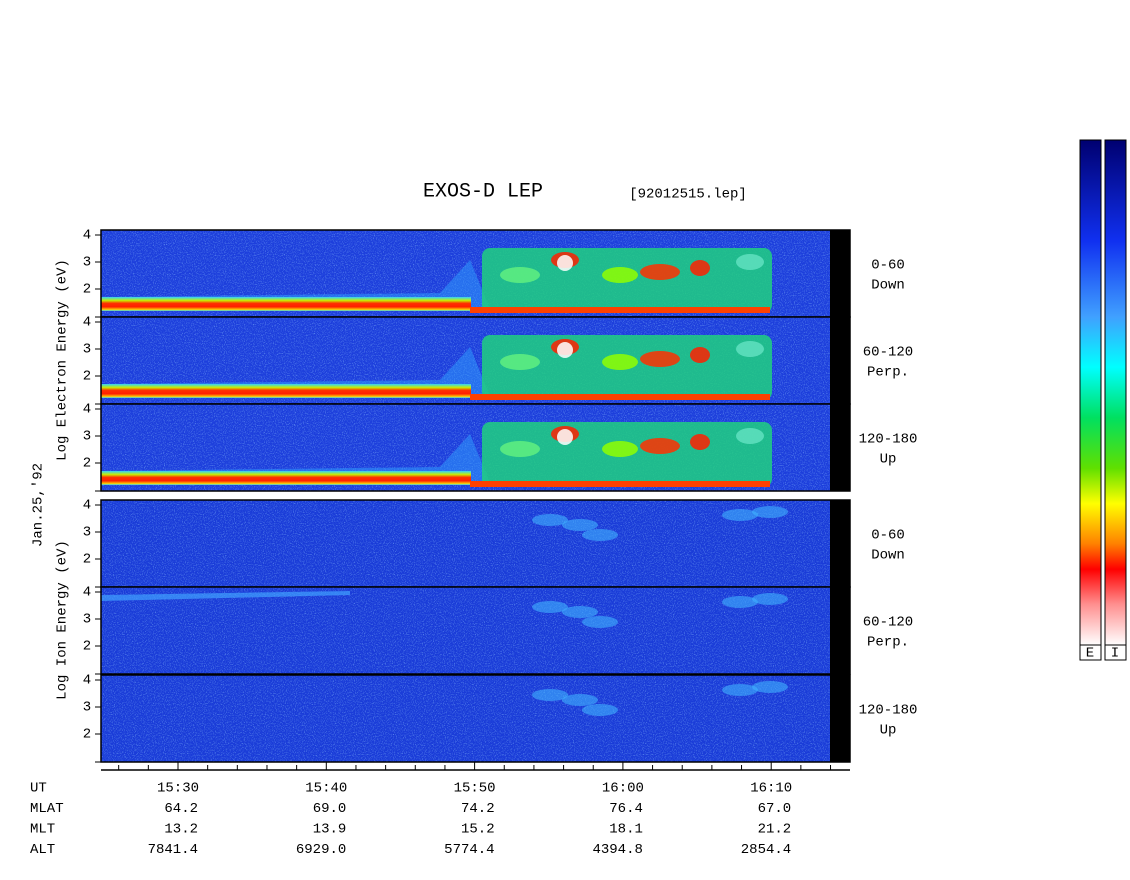 This screenshot has width=1130, height=880. I want to click on orbit-value: 67.0, so click(775, 809).